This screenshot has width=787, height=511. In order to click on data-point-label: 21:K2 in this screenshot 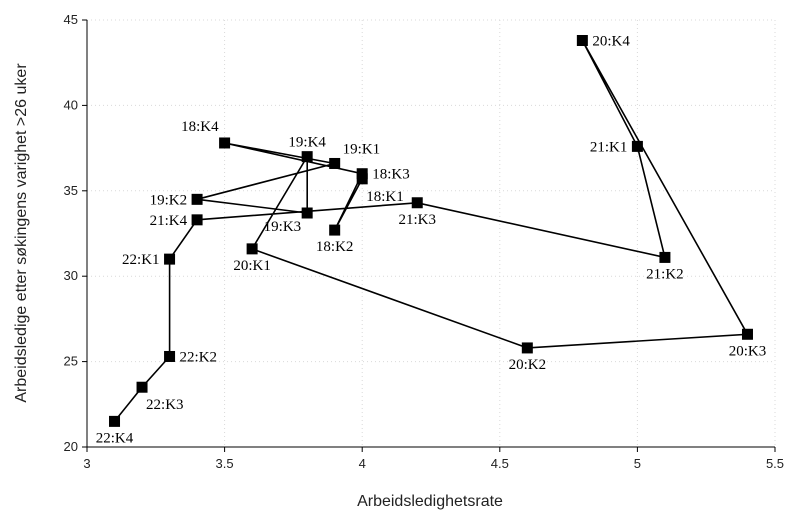, I will do `click(665, 274)`.